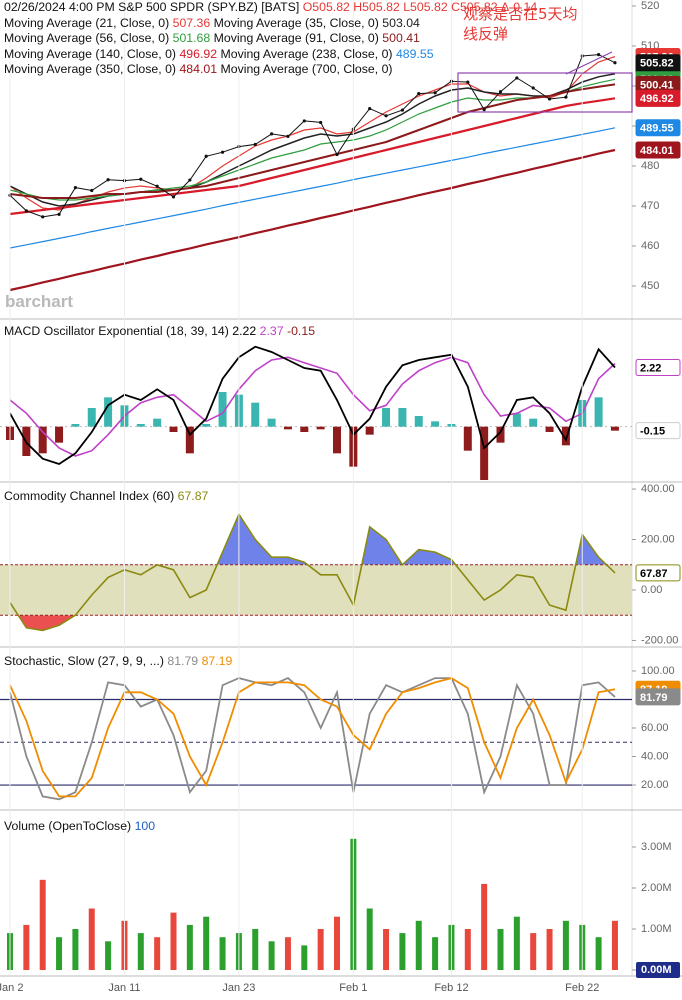 This screenshot has height=1000, width=682. What do you see at coordinates (657, 85) in the screenshot?
I see `value-label: 500.41` at bounding box center [657, 85].